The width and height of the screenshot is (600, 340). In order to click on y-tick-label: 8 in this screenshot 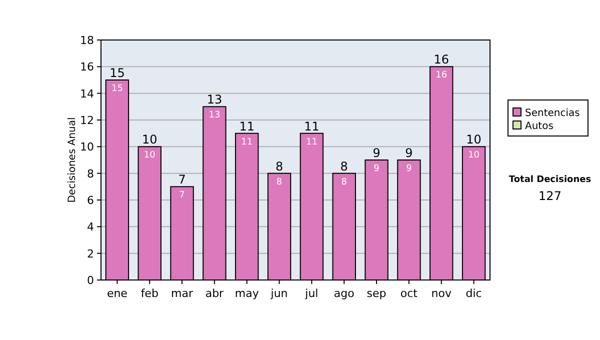, I will do `click(90, 173)`.